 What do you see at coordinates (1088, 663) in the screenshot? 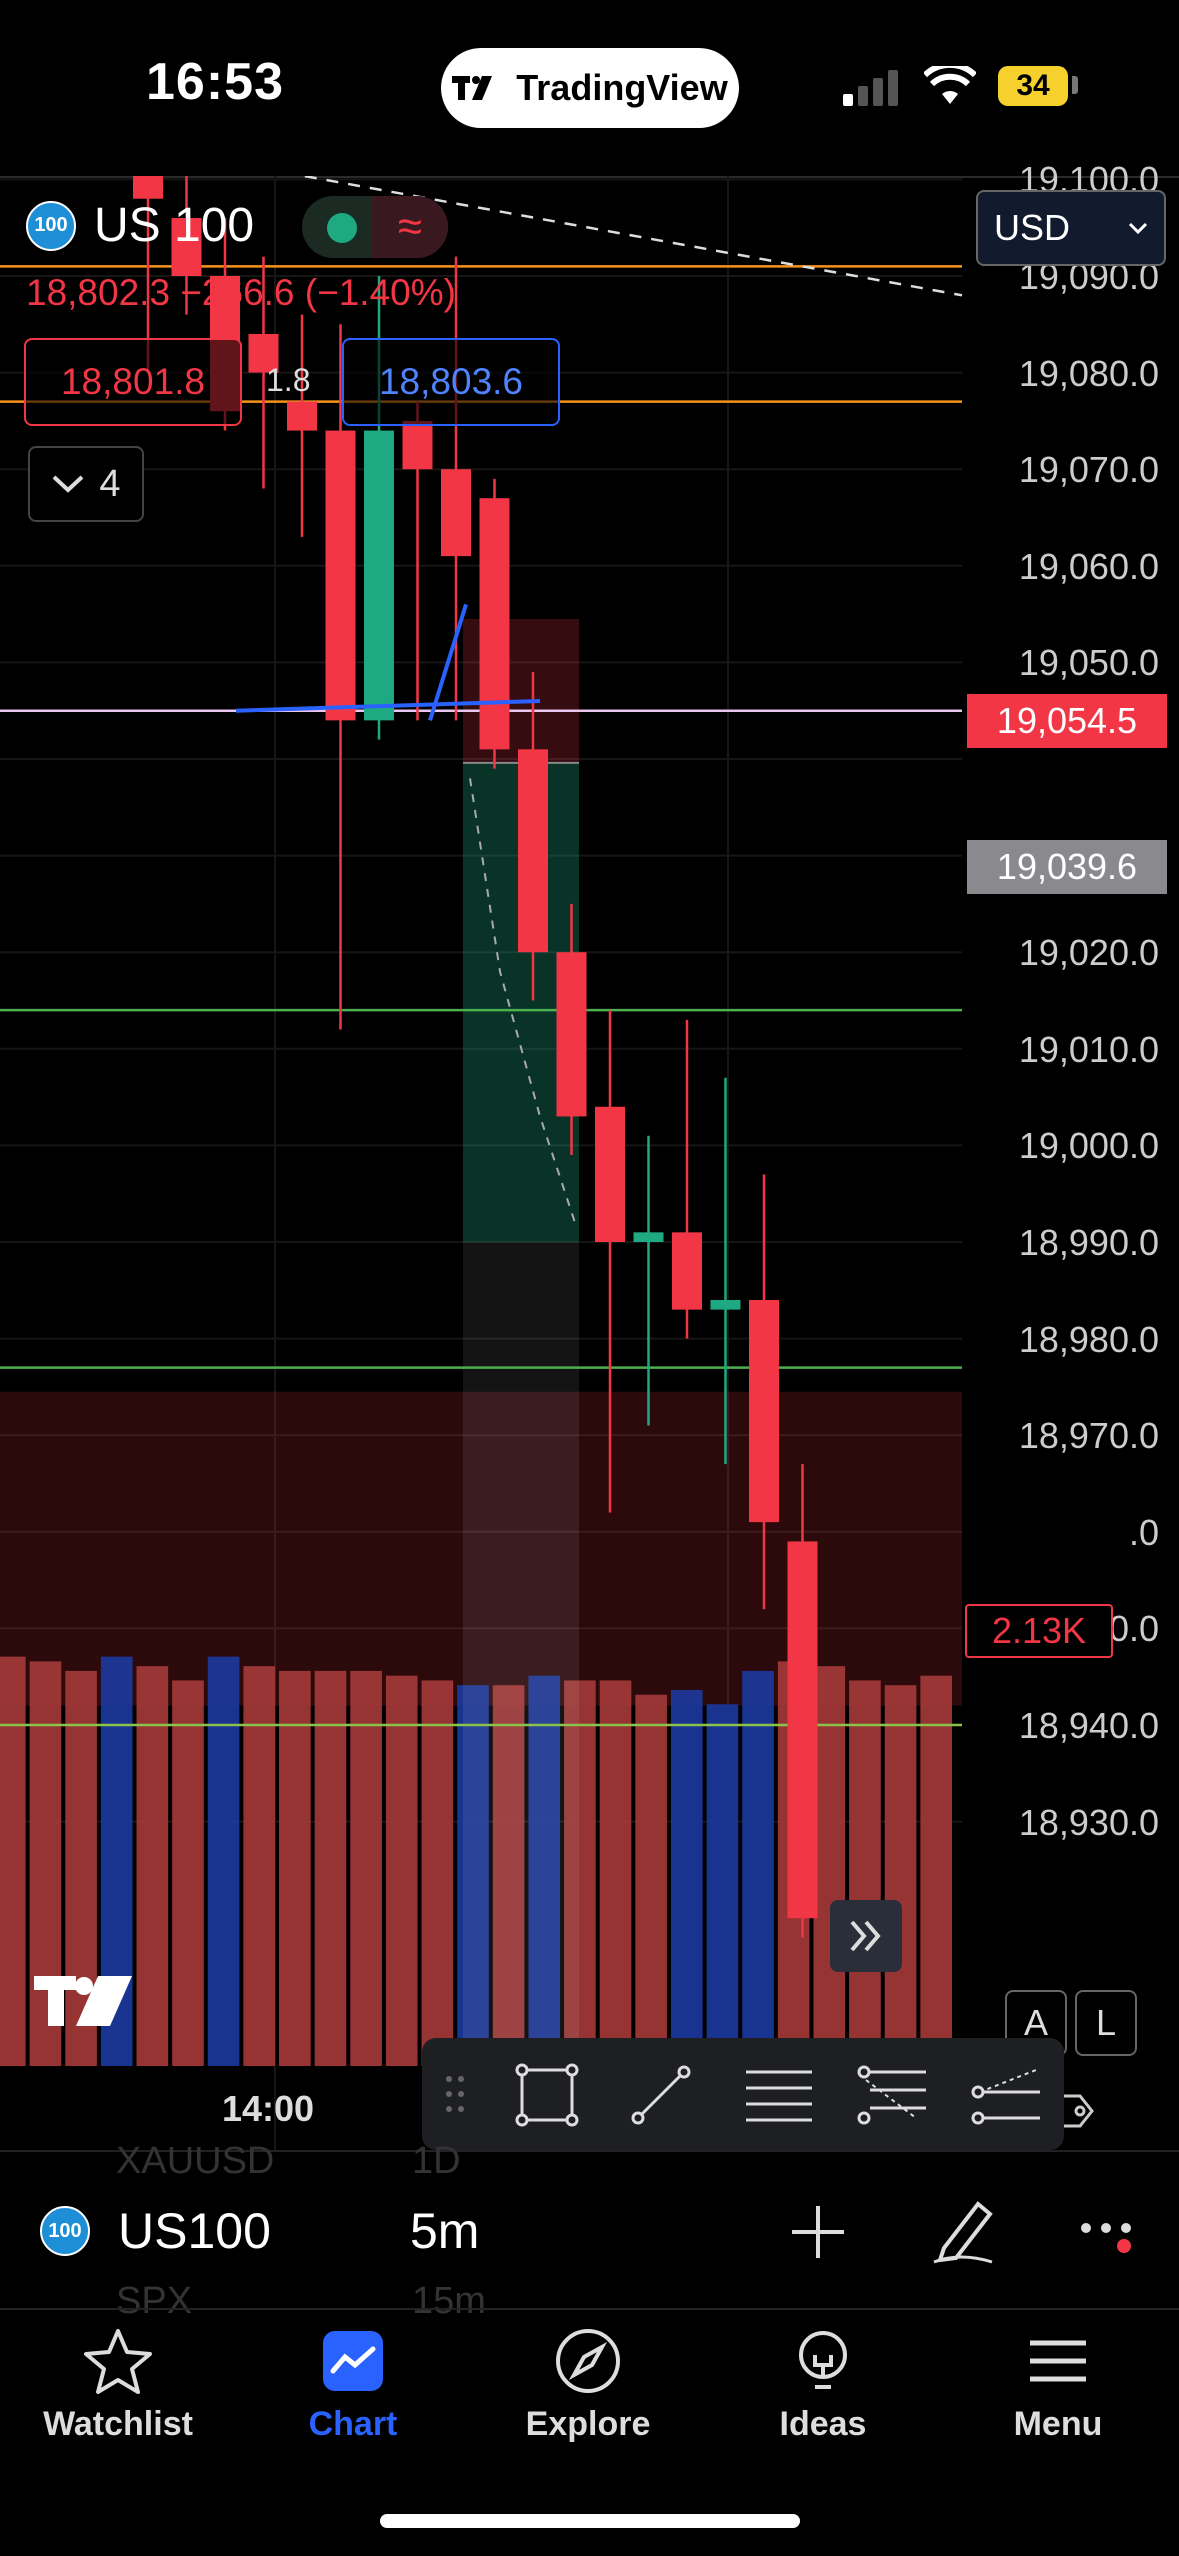
I see `price-axis-label: 19,050.0` at bounding box center [1088, 663].